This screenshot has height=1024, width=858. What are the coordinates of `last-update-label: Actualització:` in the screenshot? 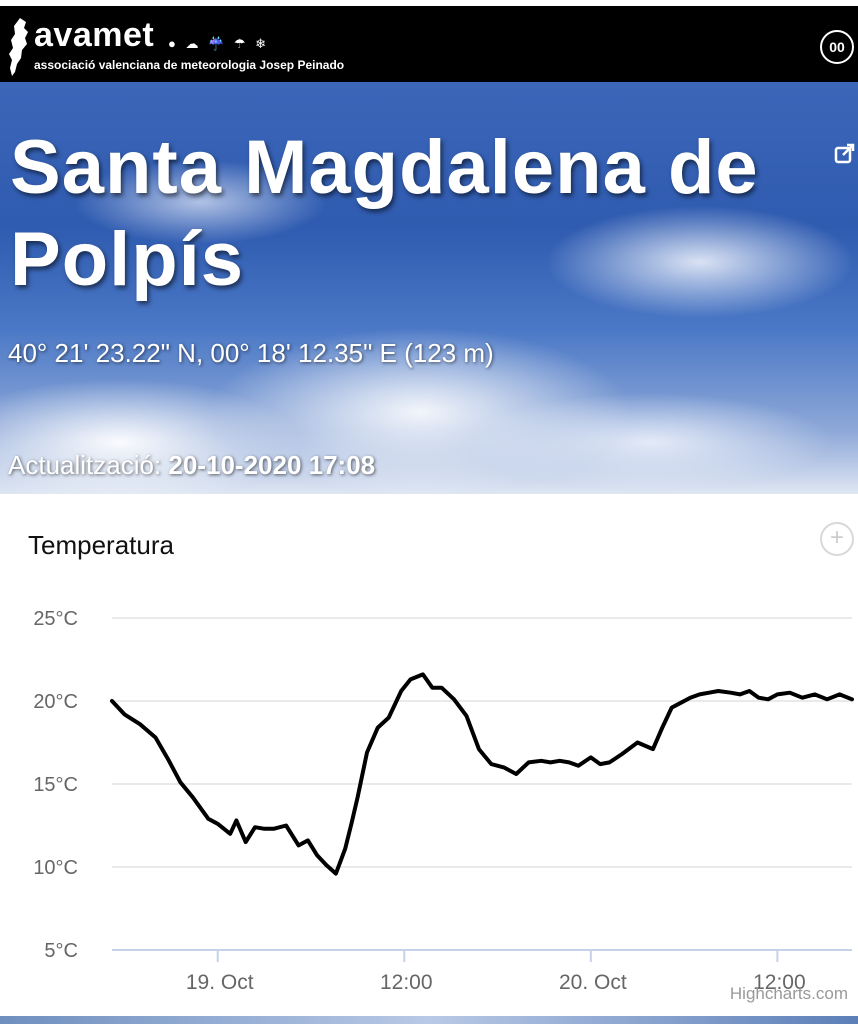 It's located at (85, 465).